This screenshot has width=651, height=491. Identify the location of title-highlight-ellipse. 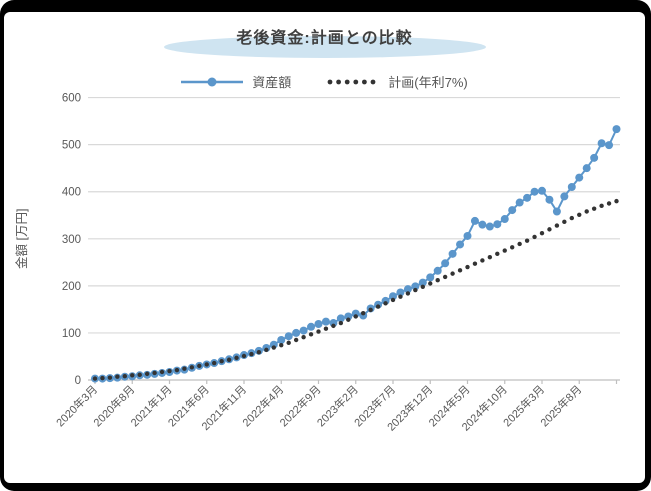
(324, 47).